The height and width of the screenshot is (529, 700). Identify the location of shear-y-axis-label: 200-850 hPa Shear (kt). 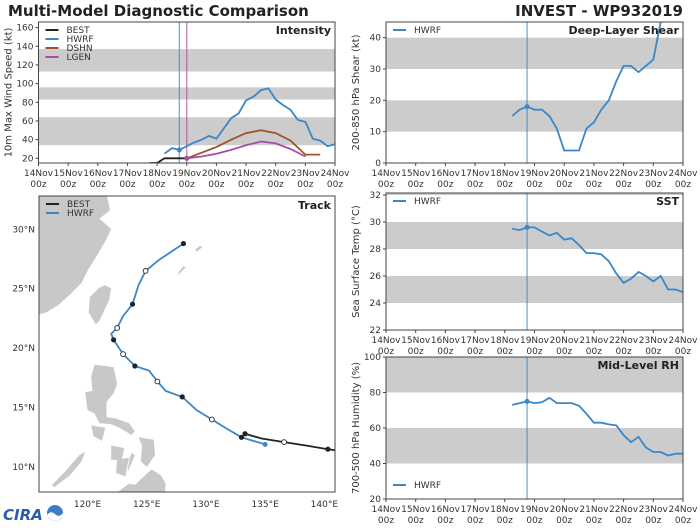
(356, 92).